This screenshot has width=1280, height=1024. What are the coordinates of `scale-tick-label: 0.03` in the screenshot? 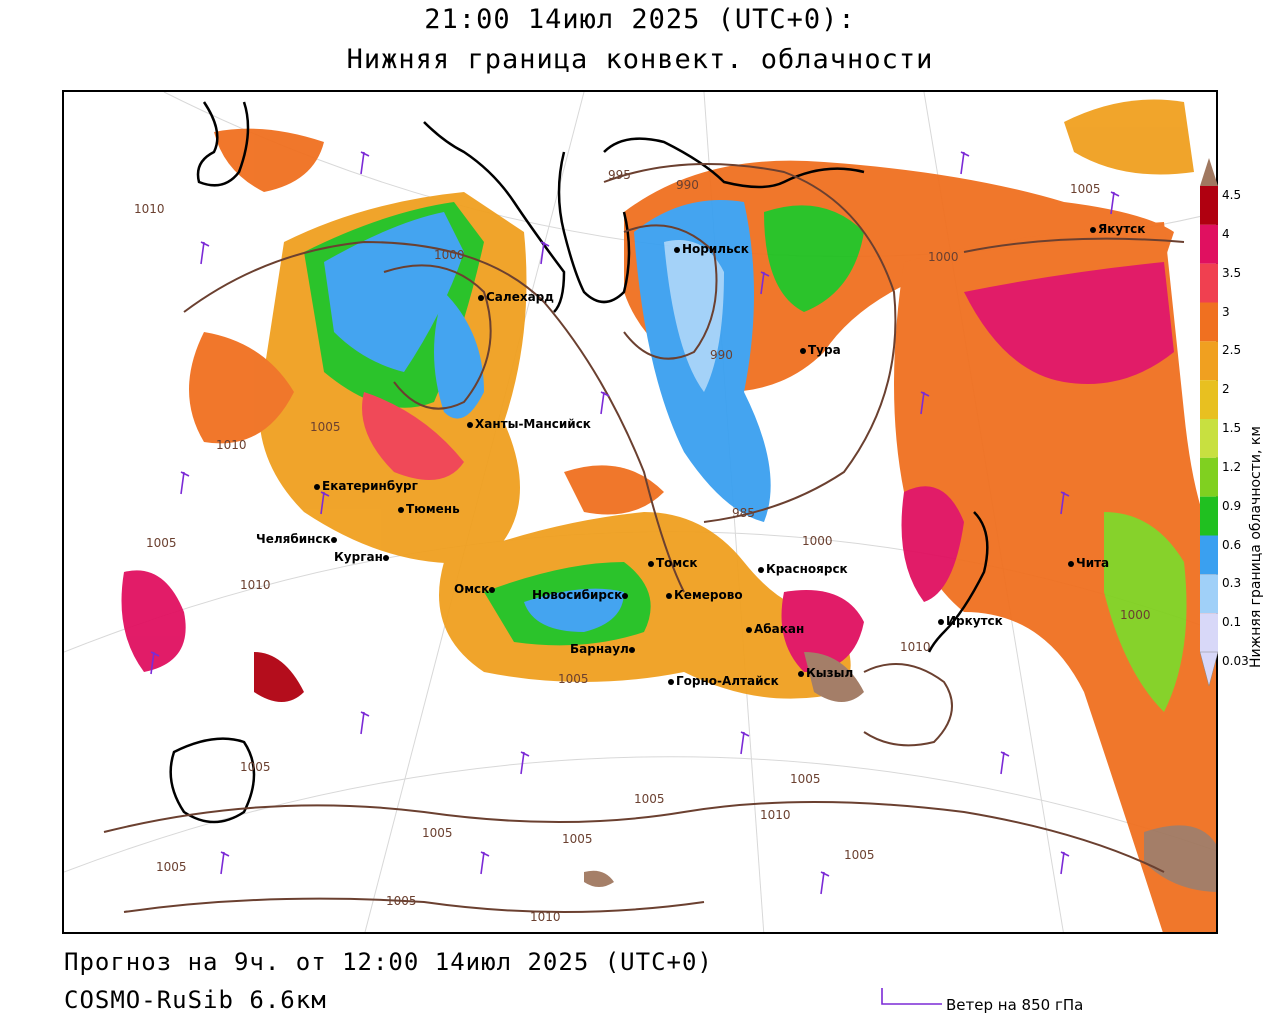 It's located at (1235, 661).